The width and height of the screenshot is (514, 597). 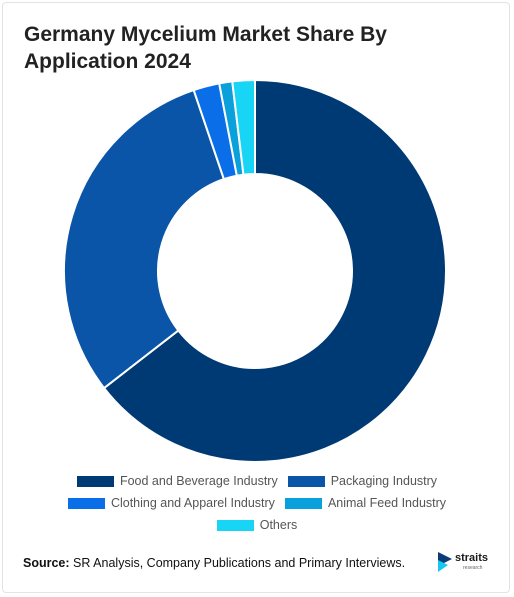 What do you see at coordinates (192, 503) in the screenshot?
I see `legend-label: Clothing and Apparel Industry` at bounding box center [192, 503].